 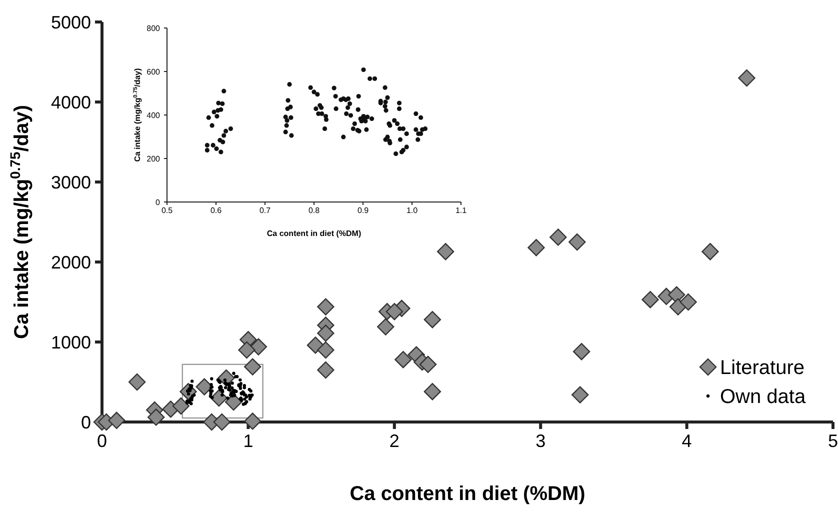 I want to click on y-tick-label: 2000, so click(x=70, y=262).